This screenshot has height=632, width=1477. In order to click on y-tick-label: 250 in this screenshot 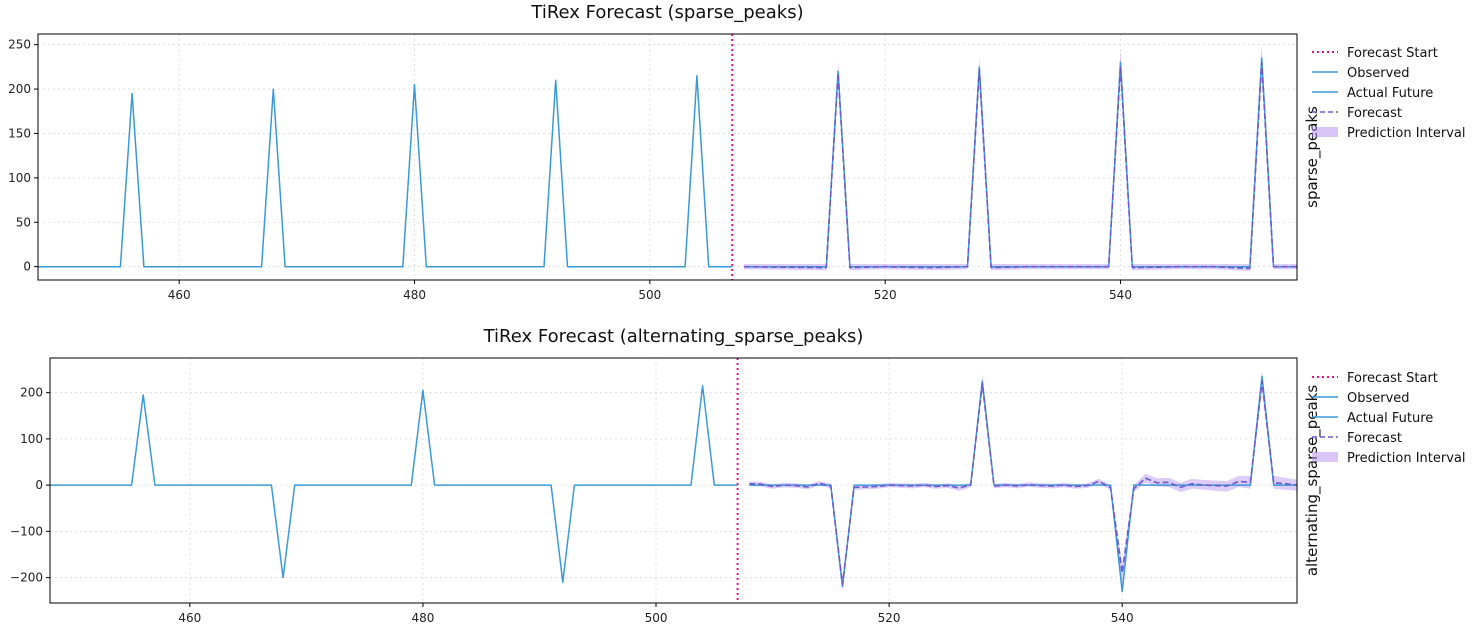, I will do `click(19, 45)`.